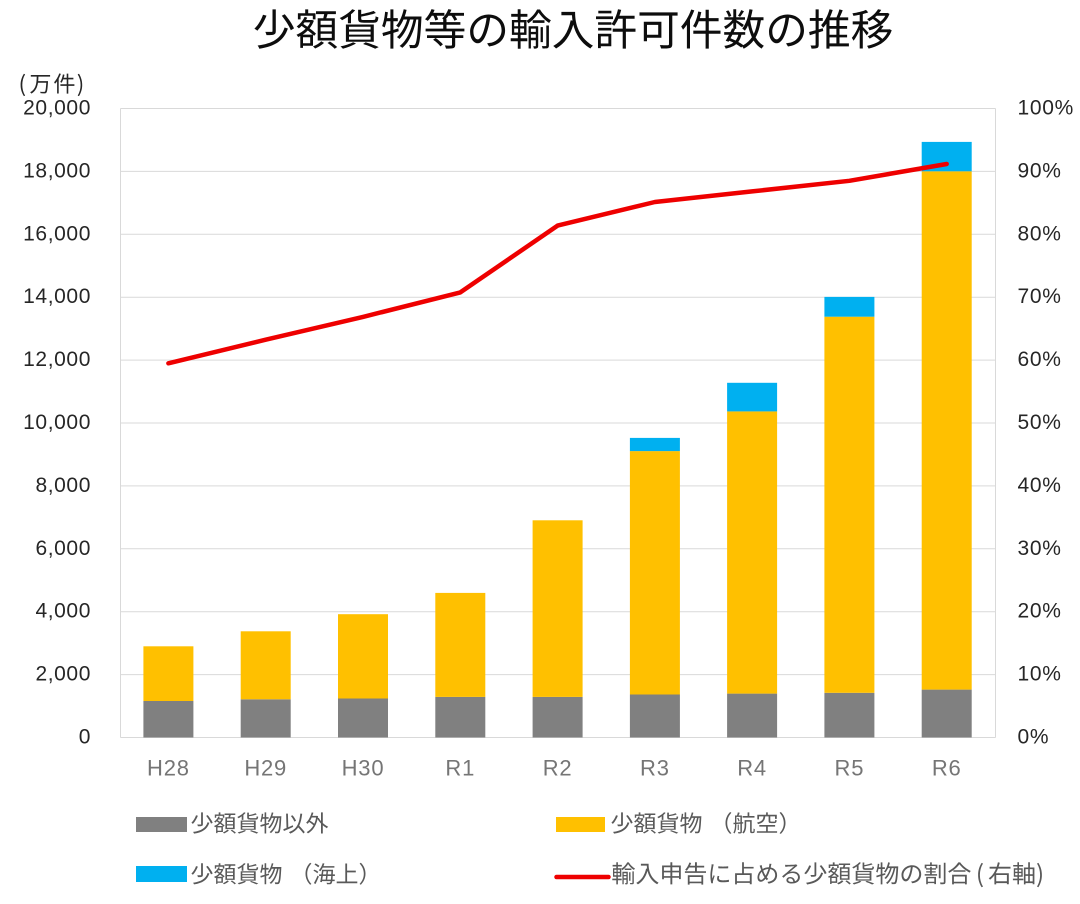  I want to click on svg-text: 10,000, so click(57, 422).